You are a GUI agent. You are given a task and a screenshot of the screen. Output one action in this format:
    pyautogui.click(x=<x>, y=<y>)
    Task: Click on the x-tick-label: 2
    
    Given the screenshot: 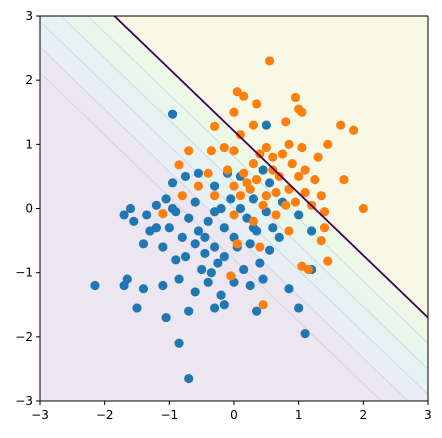 What is the action you would take?
    pyautogui.click(x=364, y=415)
    